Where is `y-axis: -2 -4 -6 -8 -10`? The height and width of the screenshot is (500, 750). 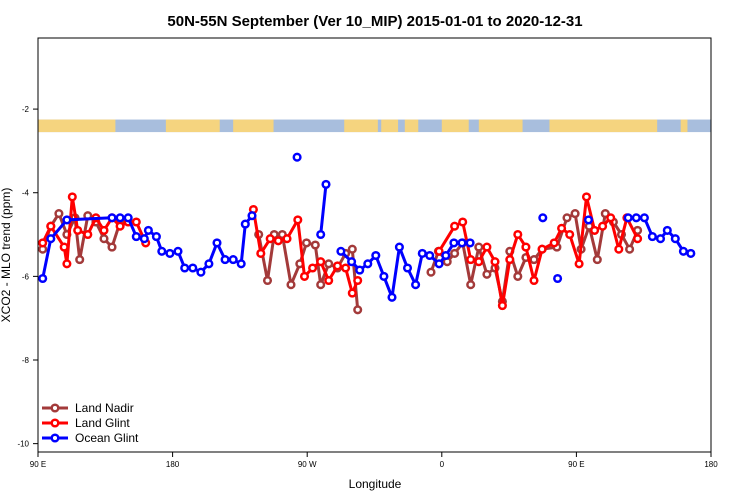
y-axis: -2 -4 -6 -8 -10 is located at coordinates (27, 277).